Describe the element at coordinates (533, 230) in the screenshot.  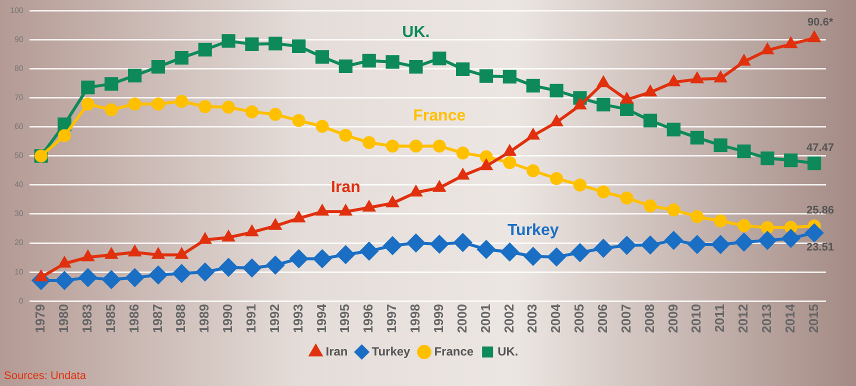
I see `text: Turkey` at that location.